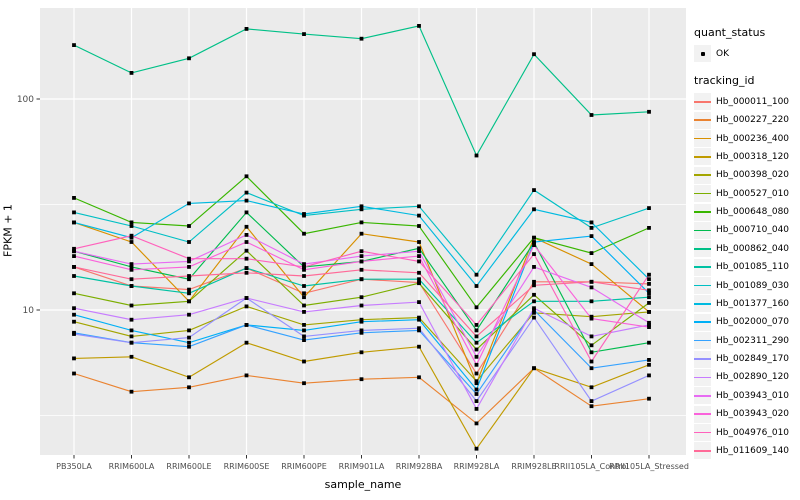 The image size is (800, 500). What do you see at coordinates (746, 249) in the screenshot?
I see `legend-item-Hb_000862_040: Hb_000862_040` at bounding box center [746, 249].